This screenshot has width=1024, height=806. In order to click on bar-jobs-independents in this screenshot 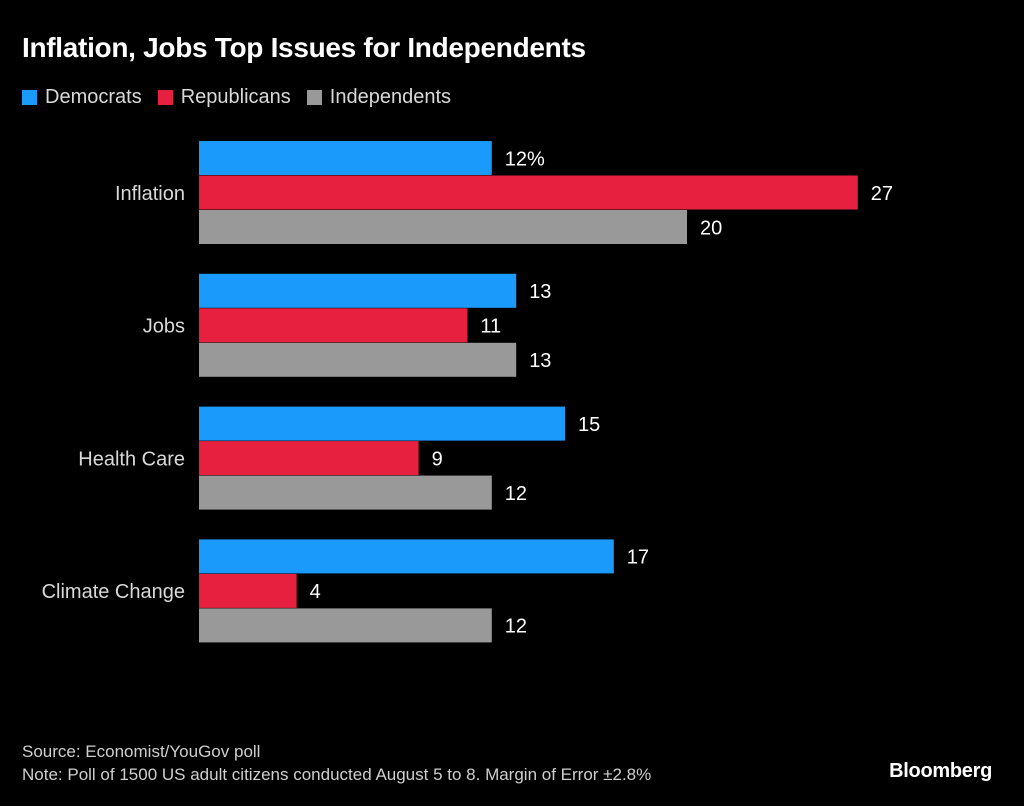, I will do `click(358, 359)`.